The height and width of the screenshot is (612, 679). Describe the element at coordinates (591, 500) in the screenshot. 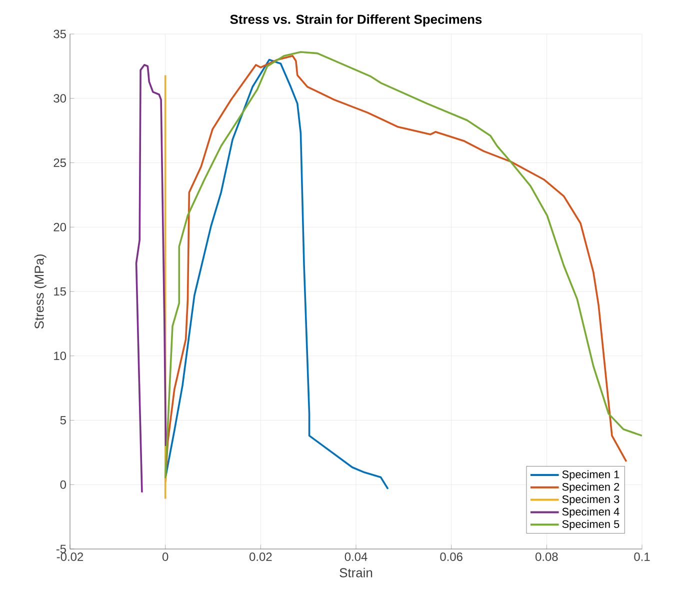

I see `legend-label: Specimen 3` at that location.